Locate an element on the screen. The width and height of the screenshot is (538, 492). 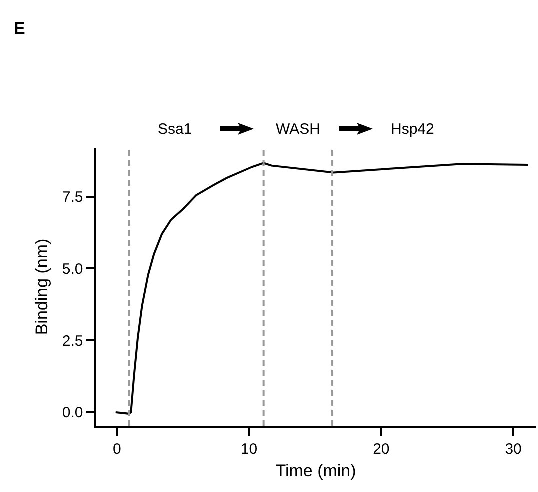
text: WASH is located at coordinates (298, 129).